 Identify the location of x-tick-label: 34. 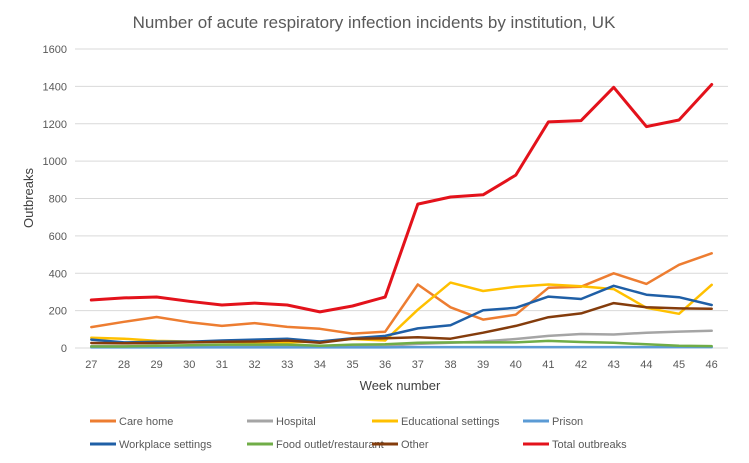
(320, 365).